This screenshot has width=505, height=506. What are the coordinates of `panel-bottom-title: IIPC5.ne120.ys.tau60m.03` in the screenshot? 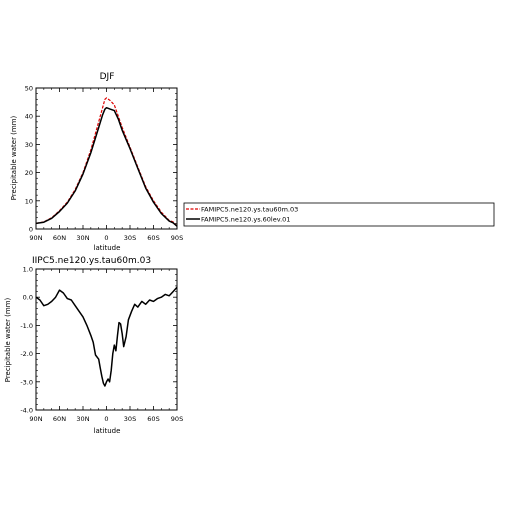 It's located at (91, 261).